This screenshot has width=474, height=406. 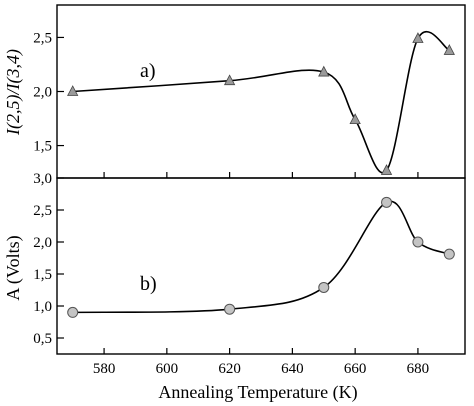 I want to click on panel-b-label: b), so click(x=148, y=284).